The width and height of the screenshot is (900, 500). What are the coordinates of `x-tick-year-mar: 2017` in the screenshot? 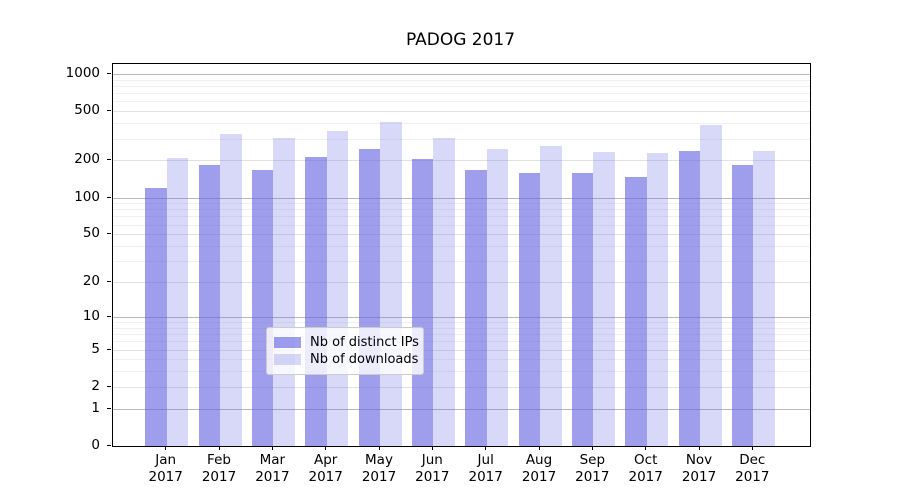 It's located at (272, 477).